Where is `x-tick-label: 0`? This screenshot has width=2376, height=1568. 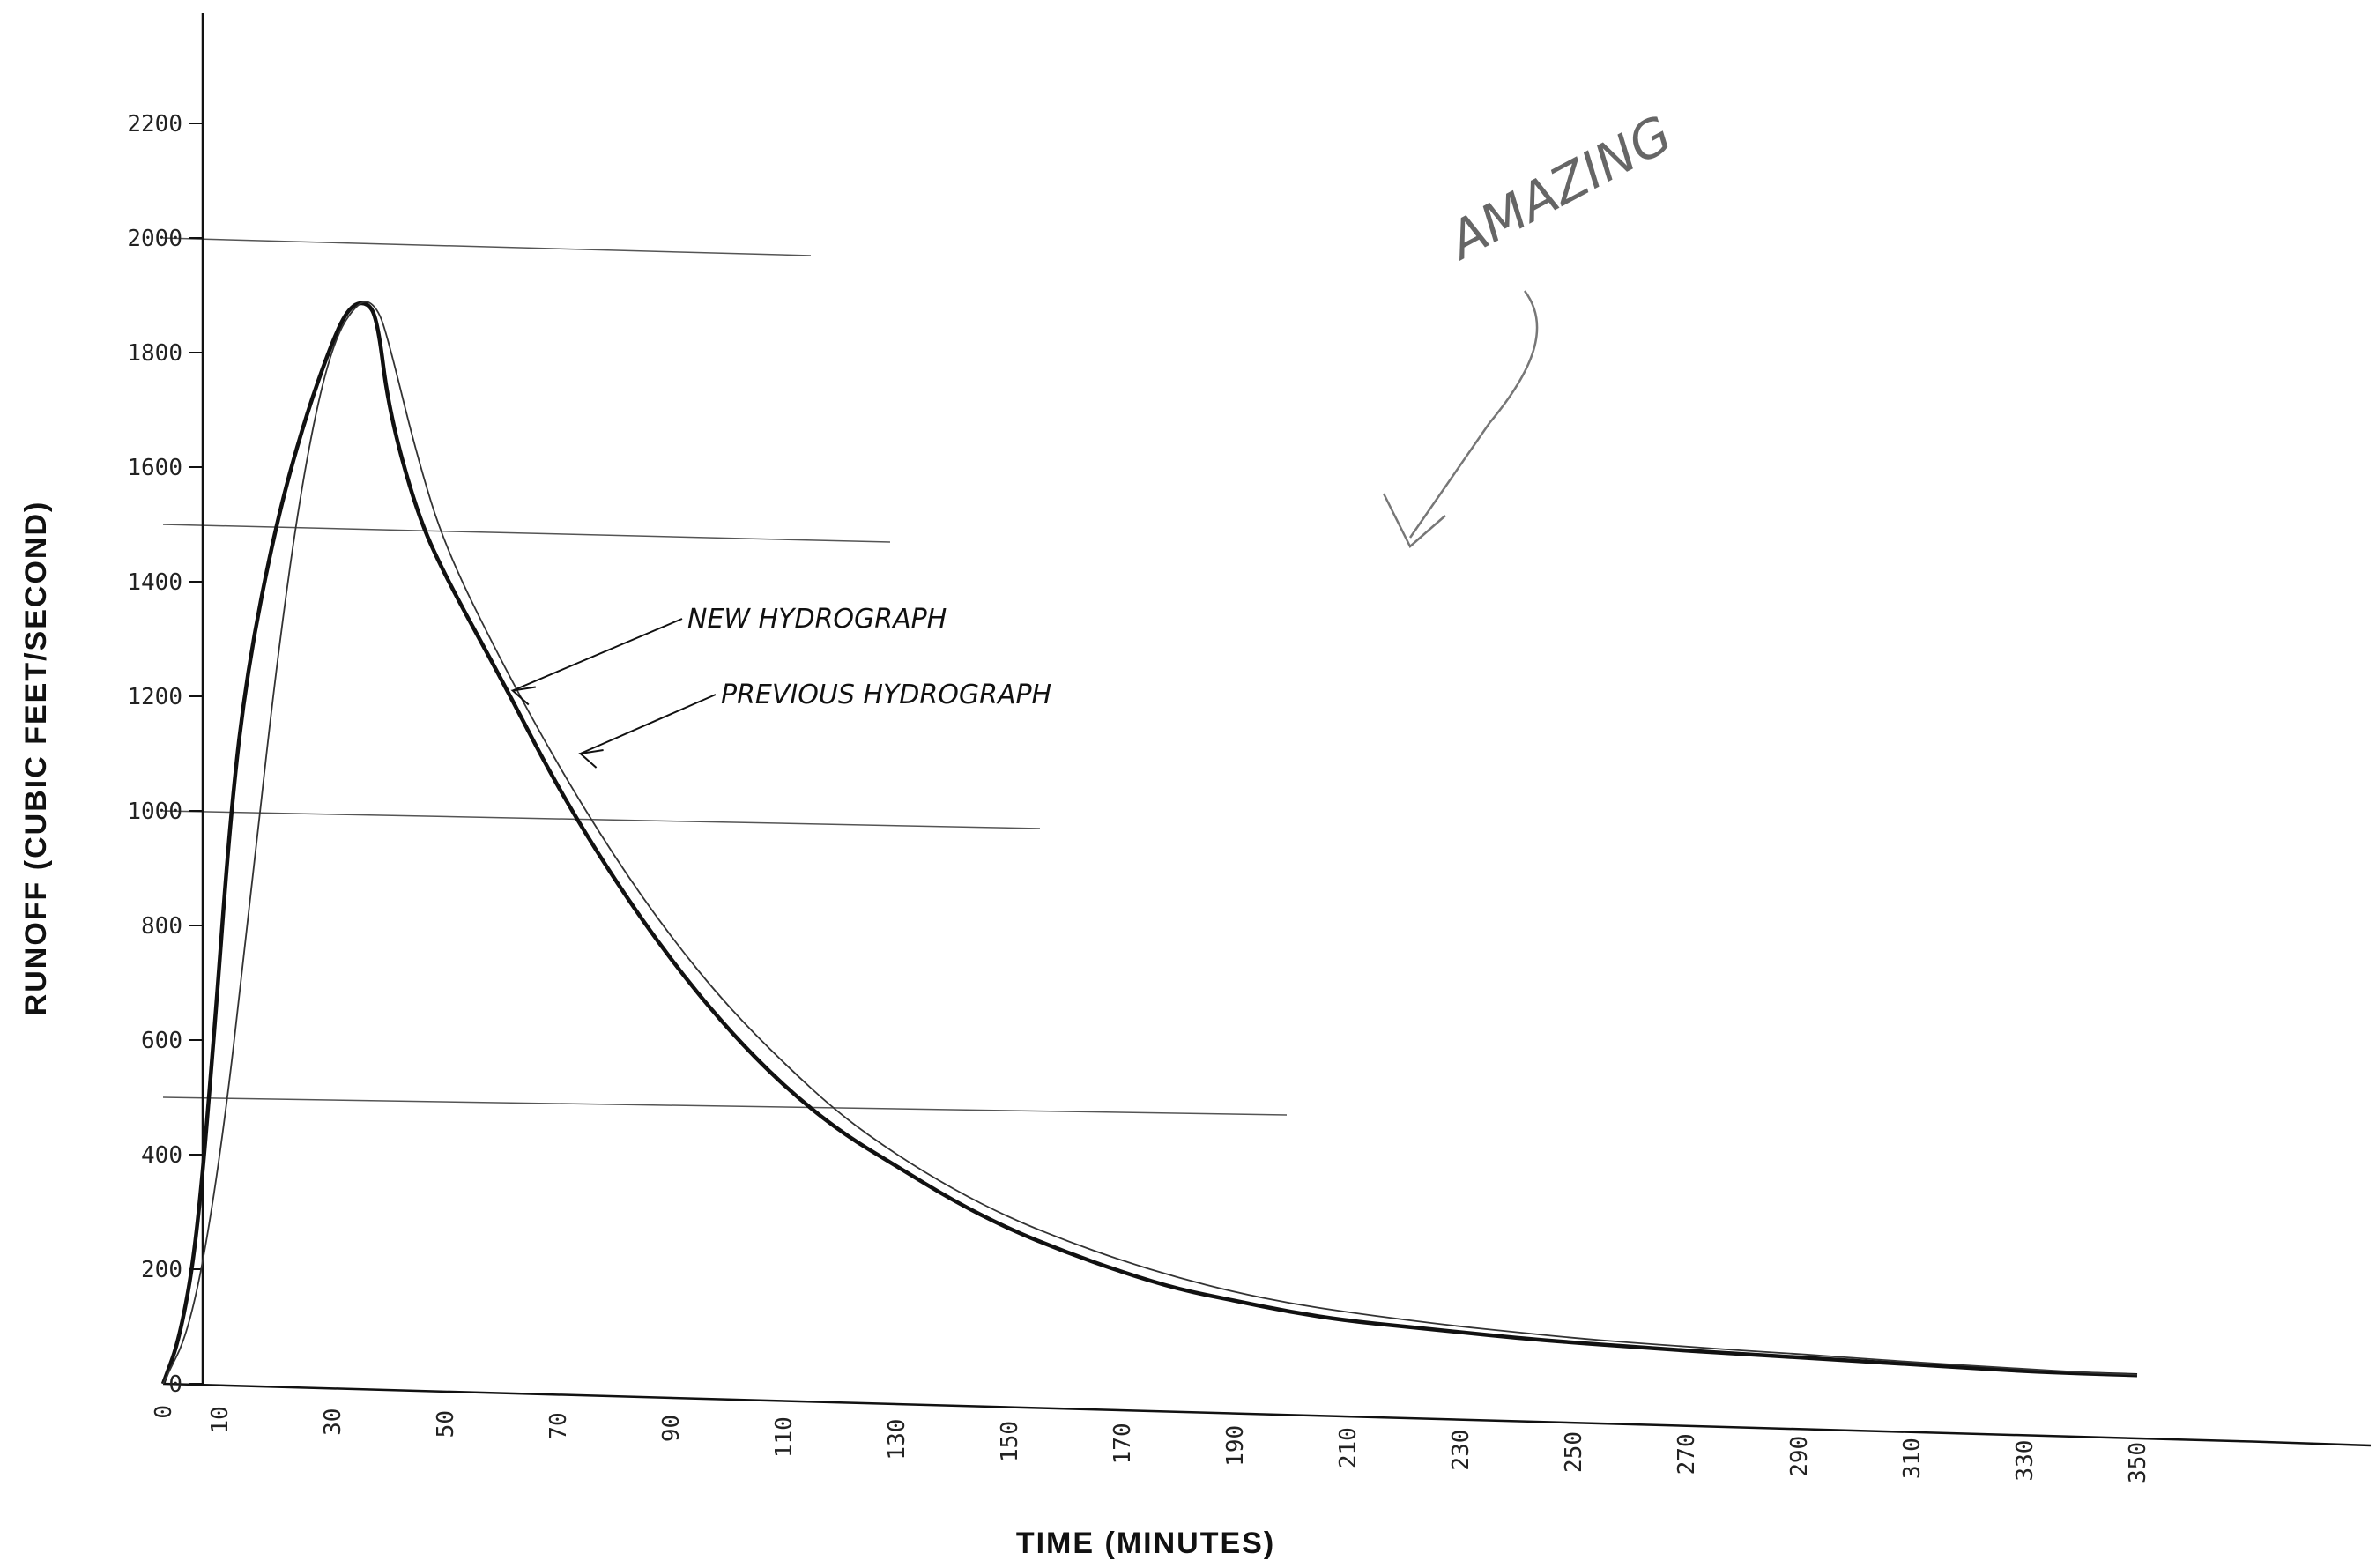 x-tick-label: 0 is located at coordinates (164, 1412).